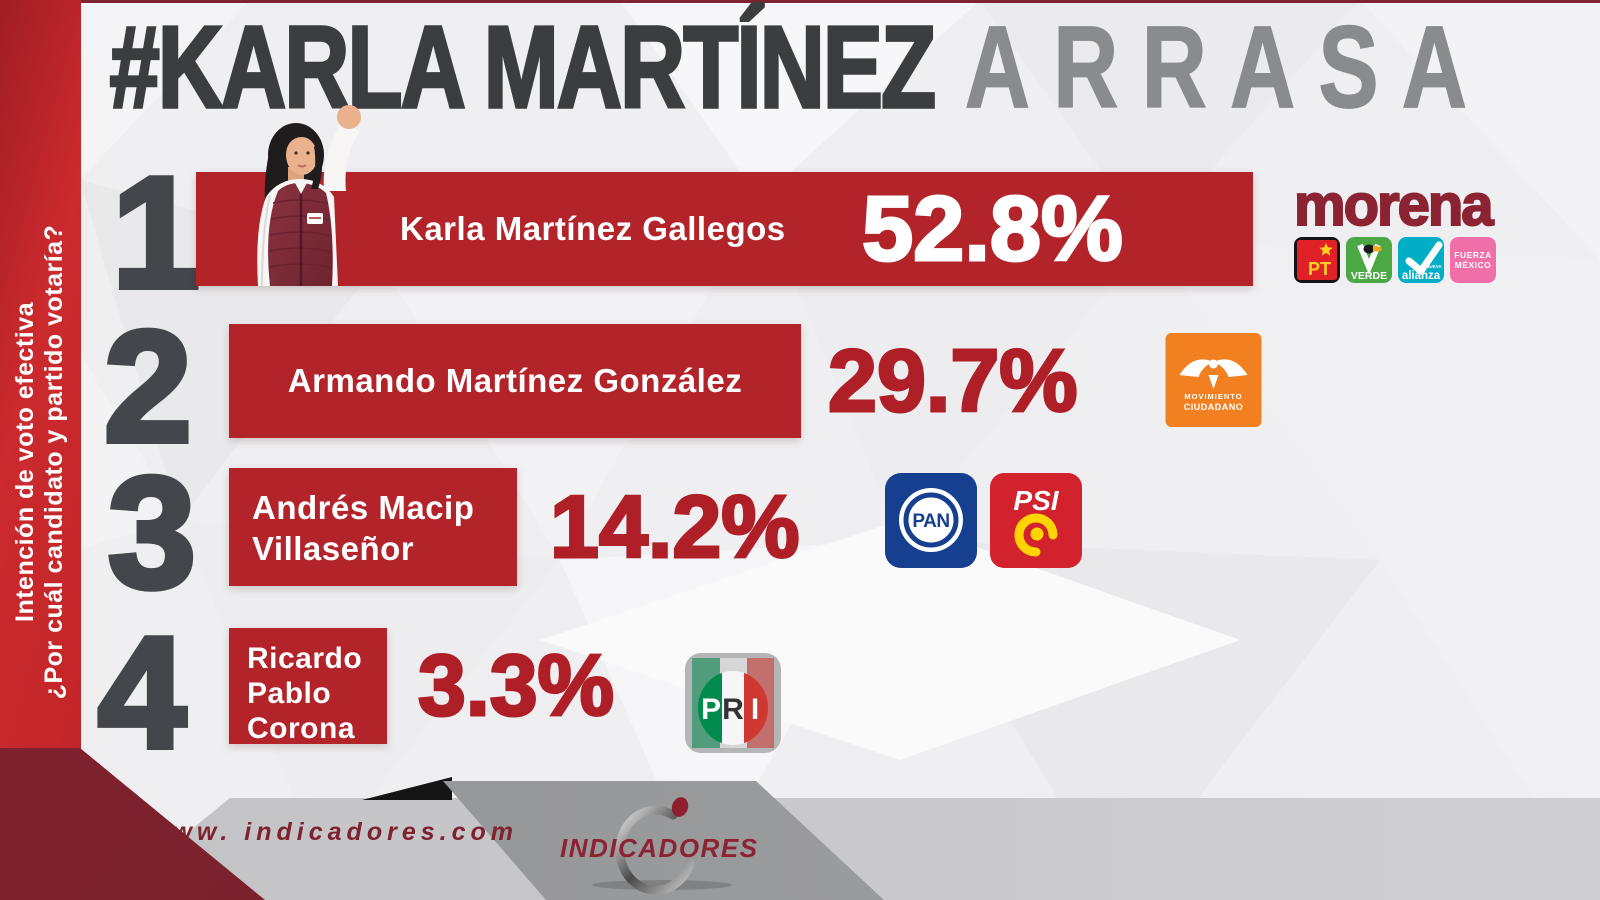 This screenshot has width=1600, height=900. I want to click on rank-1: 1, so click(156, 233).